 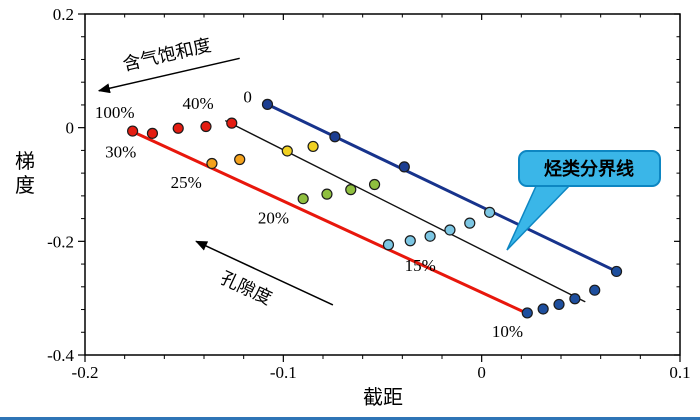 I want to click on callout-box, so click(x=589, y=168).